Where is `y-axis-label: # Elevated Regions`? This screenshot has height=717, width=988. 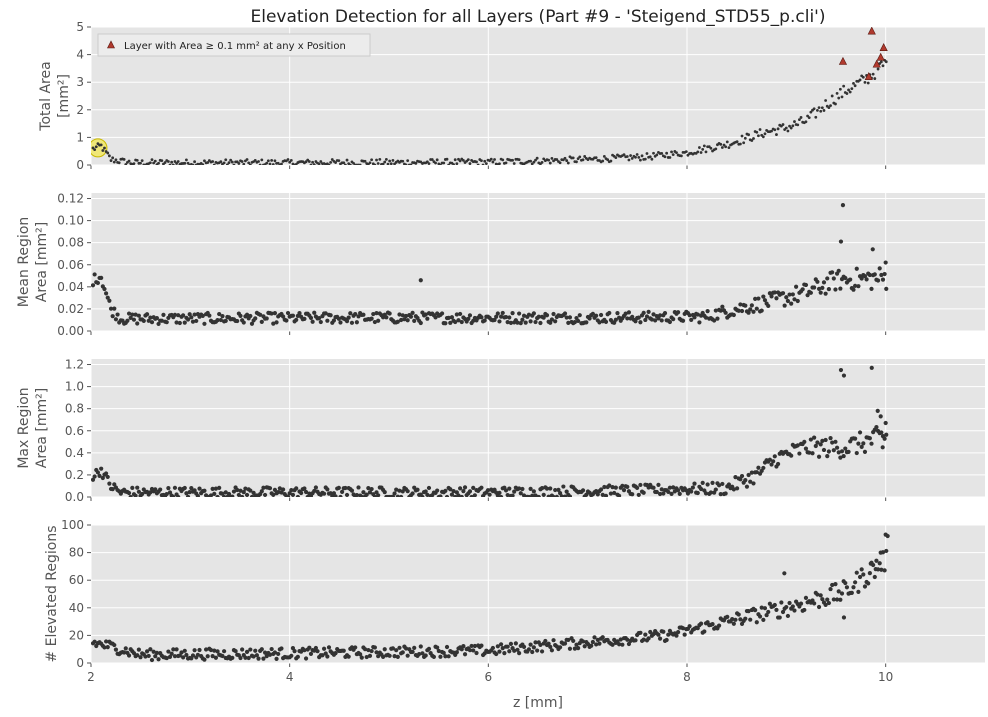
y-axis-label: # Elevated Regions is located at coordinates (52, 593).